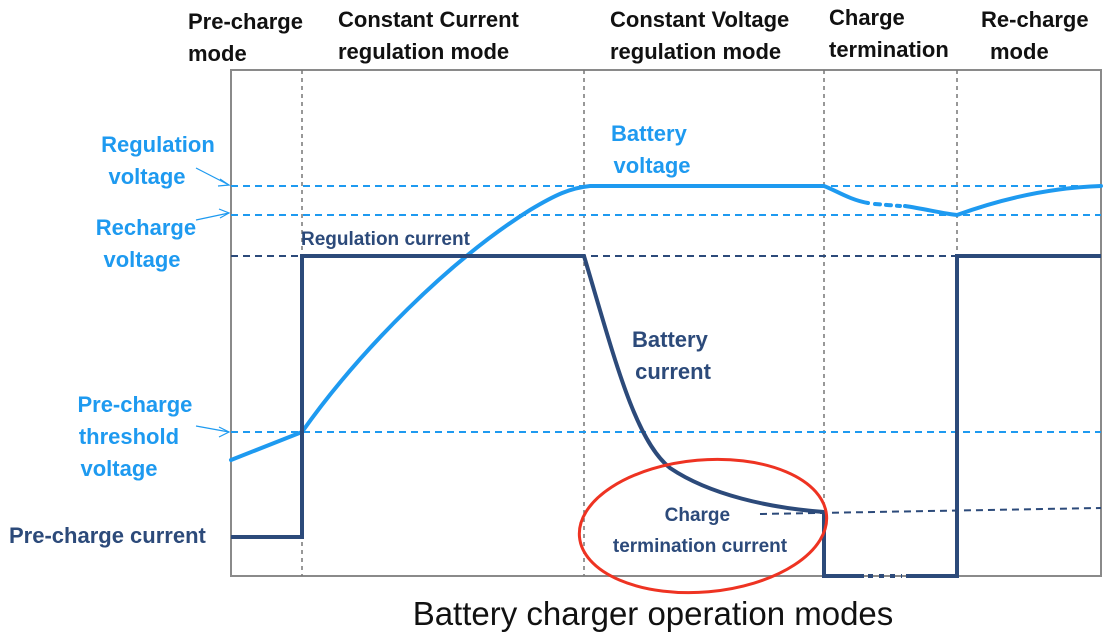  I want to click on regulation-voltage-arrow, so click(212, 176).